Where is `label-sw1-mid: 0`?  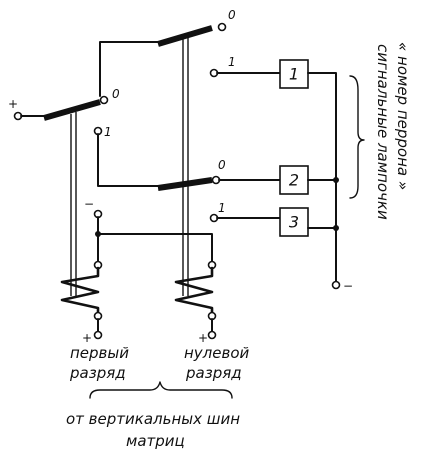
label-sw1-mid: 0 is located at coordinates (116, 94).